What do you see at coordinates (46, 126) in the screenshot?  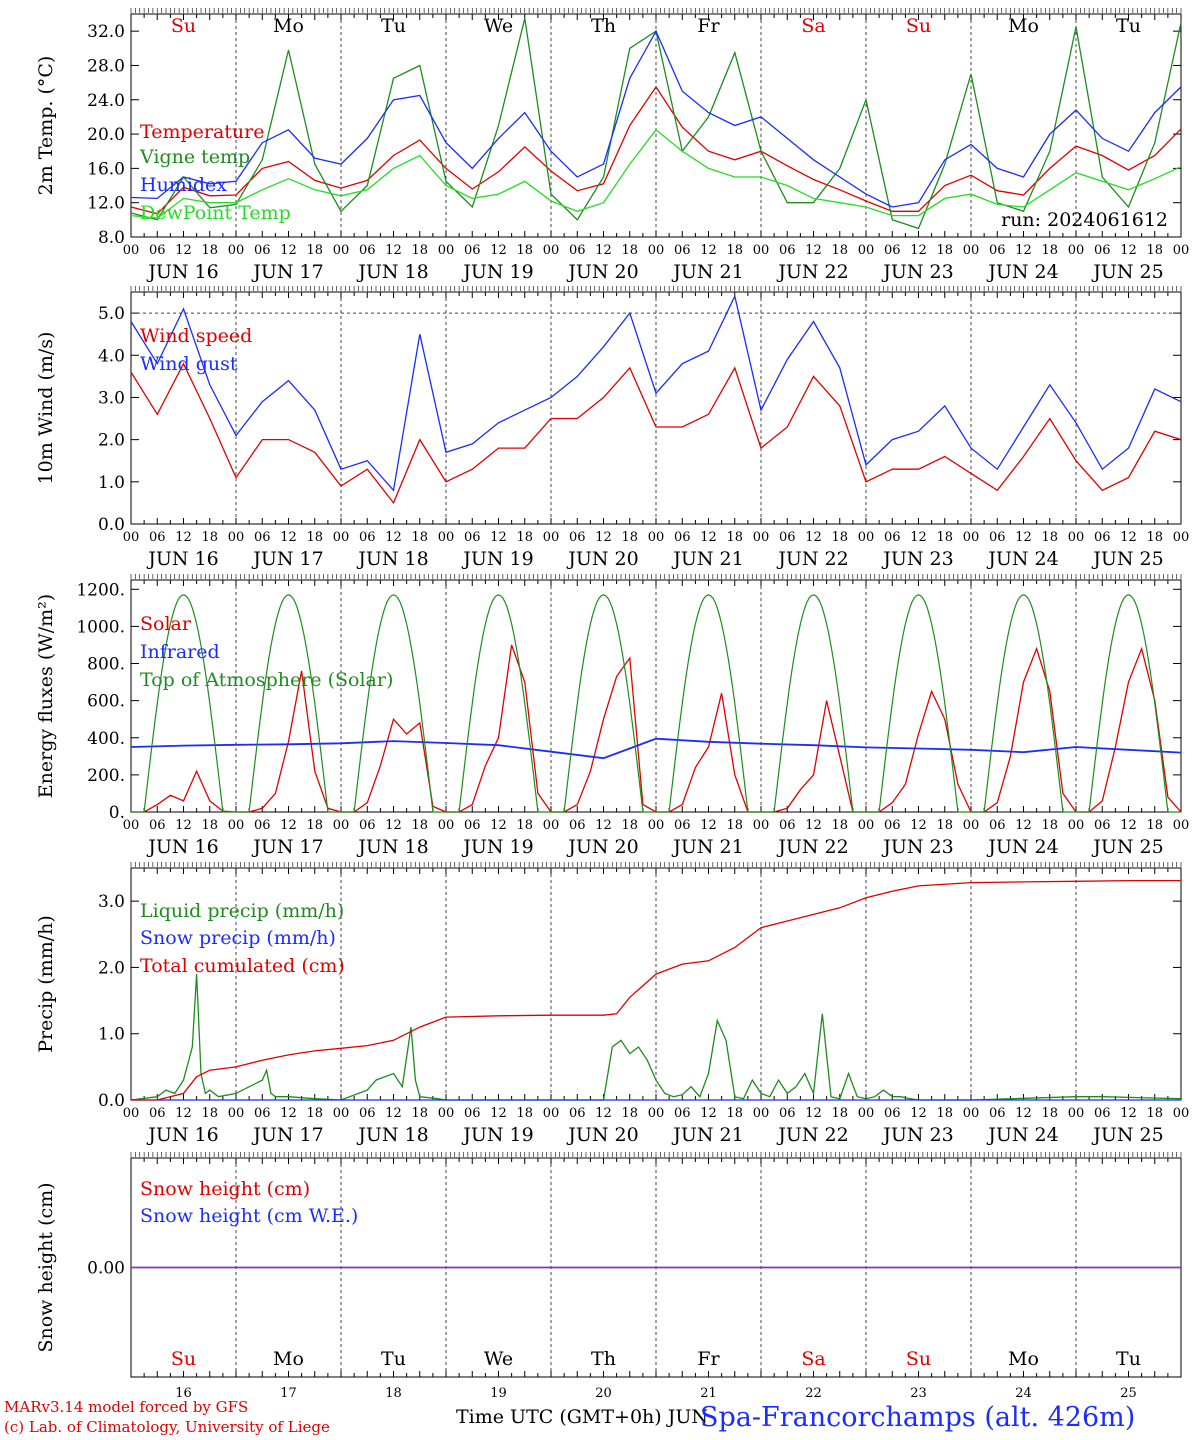 I see `y-axis-label: 2m Temp. (°C)` at bounding box center [46, 126].